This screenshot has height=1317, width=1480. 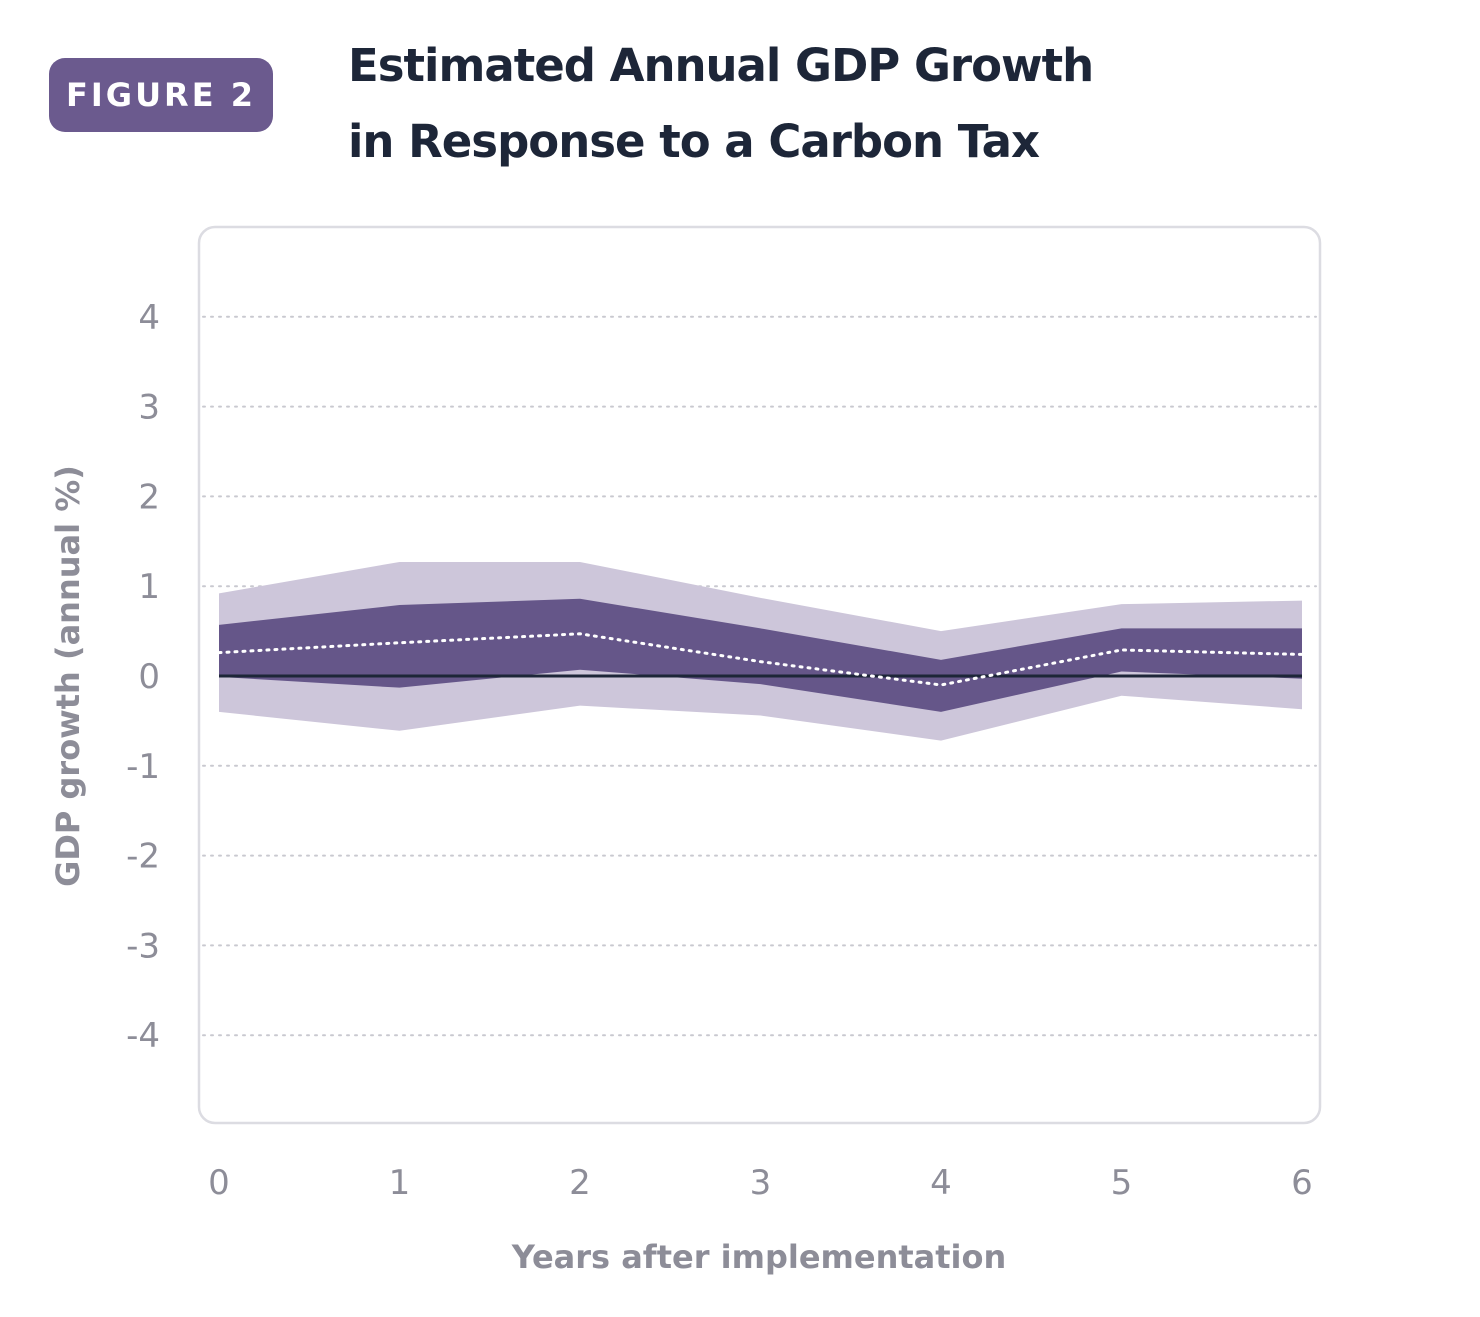 What do you see at coordinates (759, 1257) in the screenshot?
I see `x-axis-title: Years after implementation` at bounding box center [759, 1257].